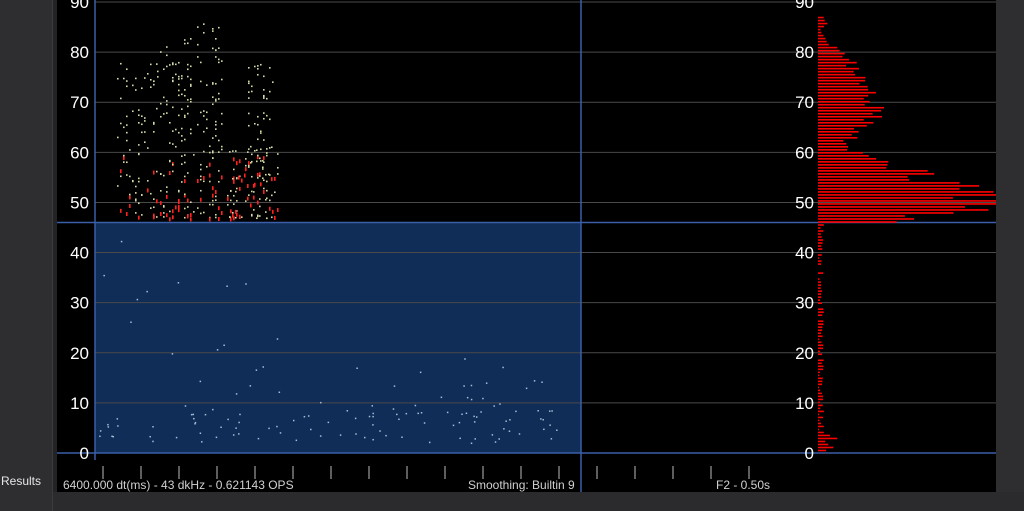 The width and height of the screenshot is (1024, 511). I want to click on results-tab: Results, so click(21, 481).